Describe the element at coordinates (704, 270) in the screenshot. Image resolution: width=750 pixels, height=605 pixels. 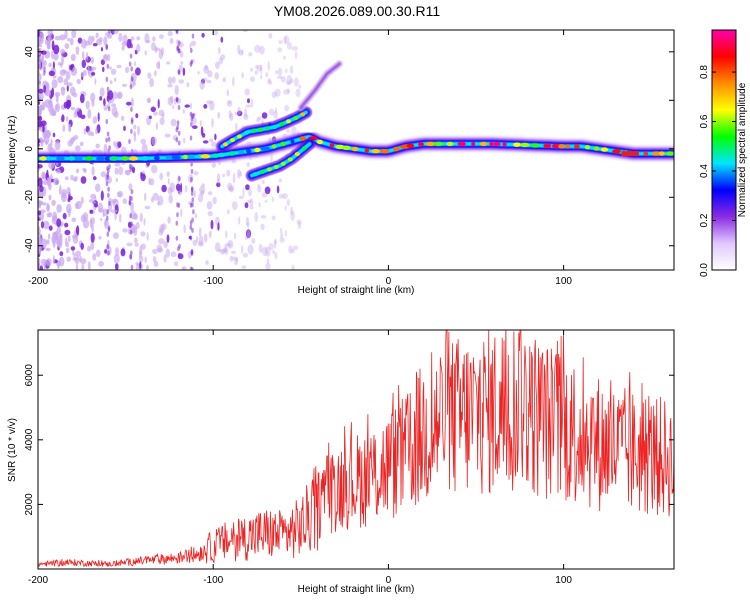
I see `colorbar-tick-label: 0.0` at that location.